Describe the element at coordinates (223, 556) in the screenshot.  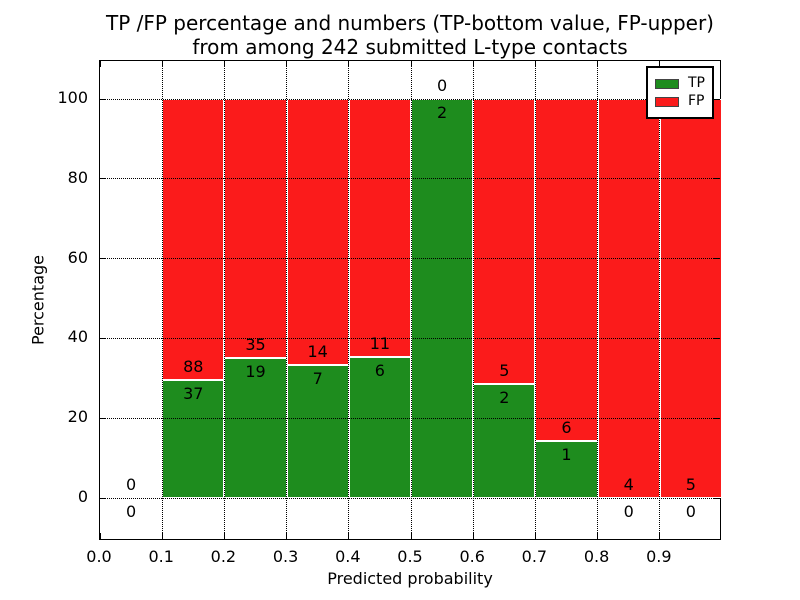
I see `x-tick-label: 0.2` at that location.